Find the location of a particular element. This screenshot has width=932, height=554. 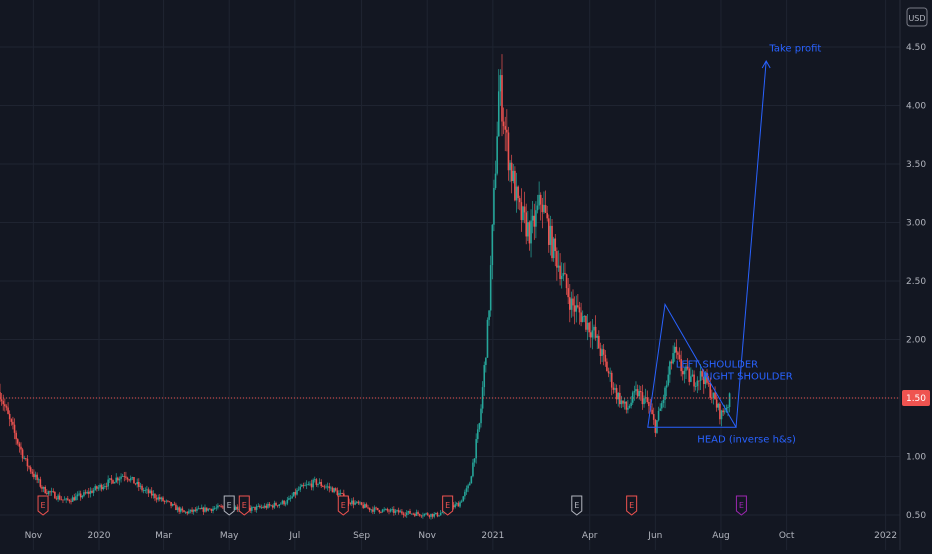

time-tick-label: 2022 is located at coordinates (885, 536).